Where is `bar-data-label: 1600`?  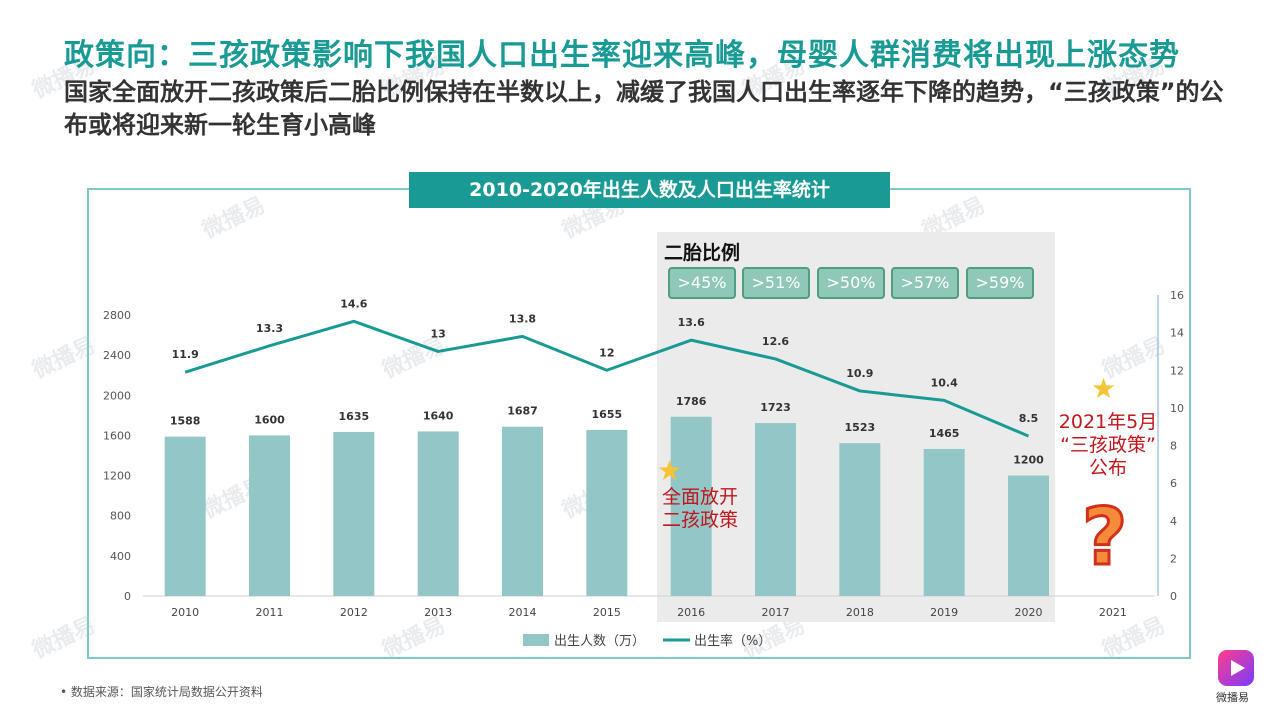
bar-data-label: 1600 is located at coordinates (269, 419).